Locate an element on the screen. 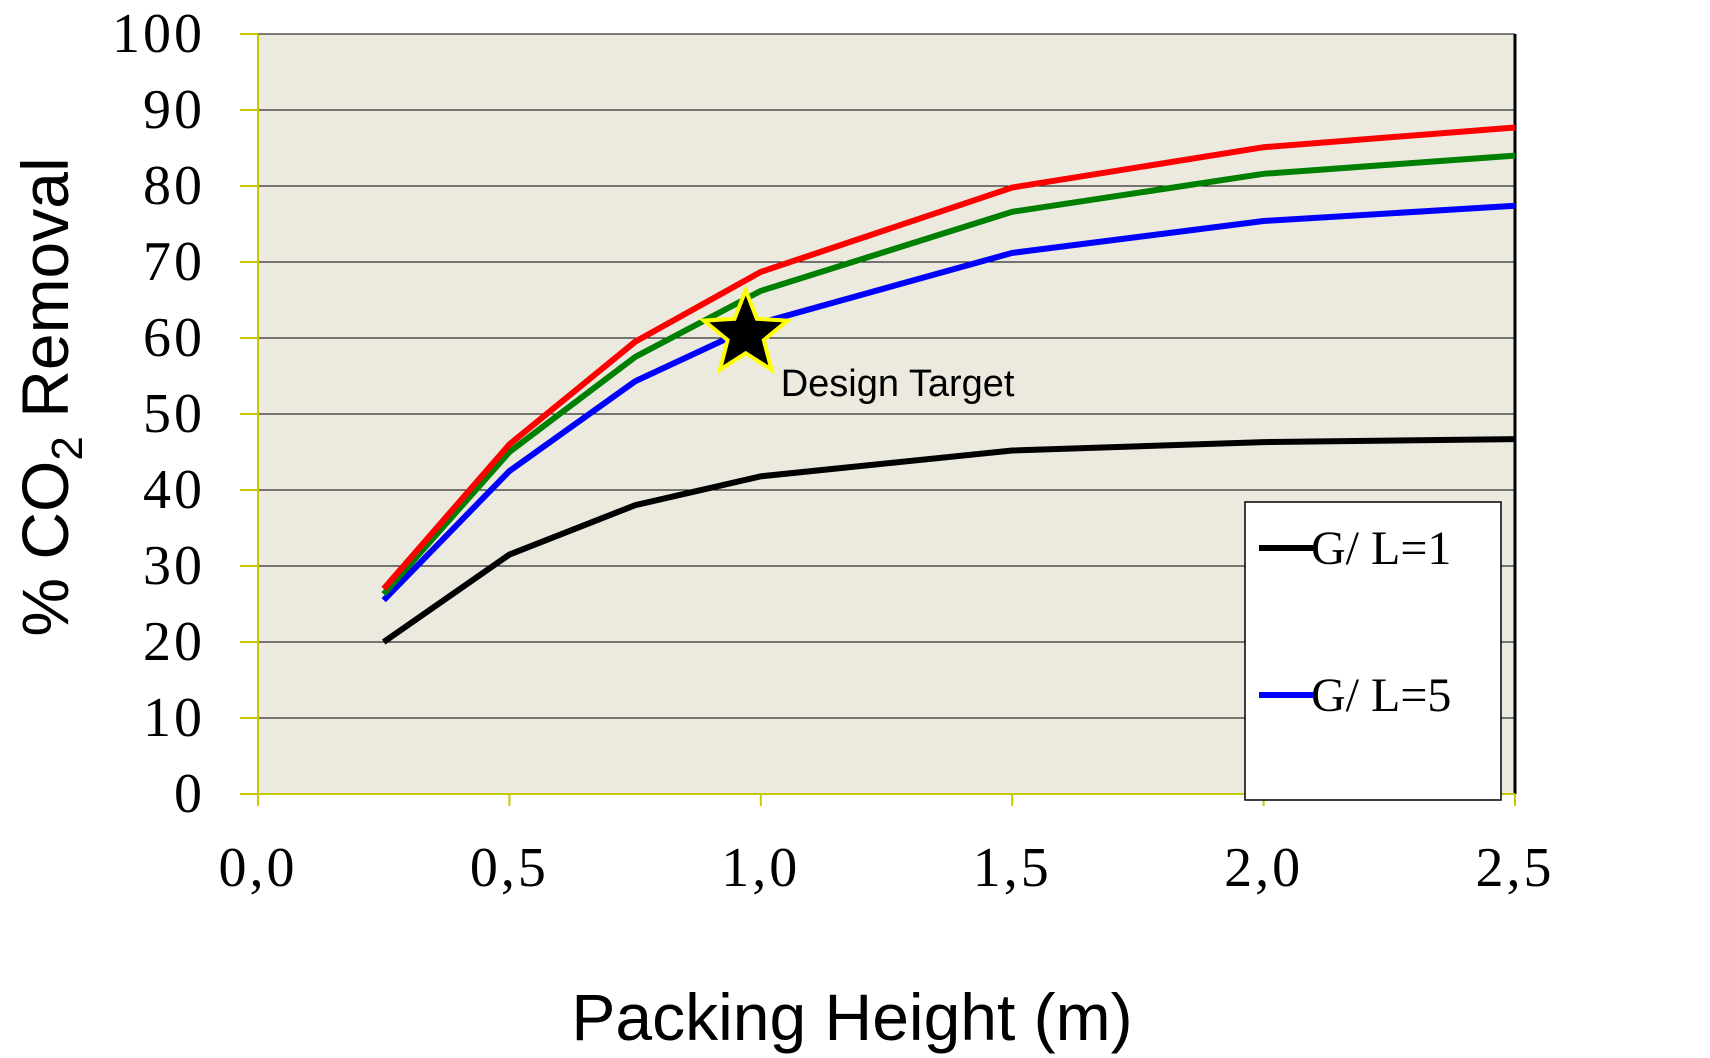 The height and width of the screenshot is (1058, 1710). design-target-star is located at coordinates (745, 329).